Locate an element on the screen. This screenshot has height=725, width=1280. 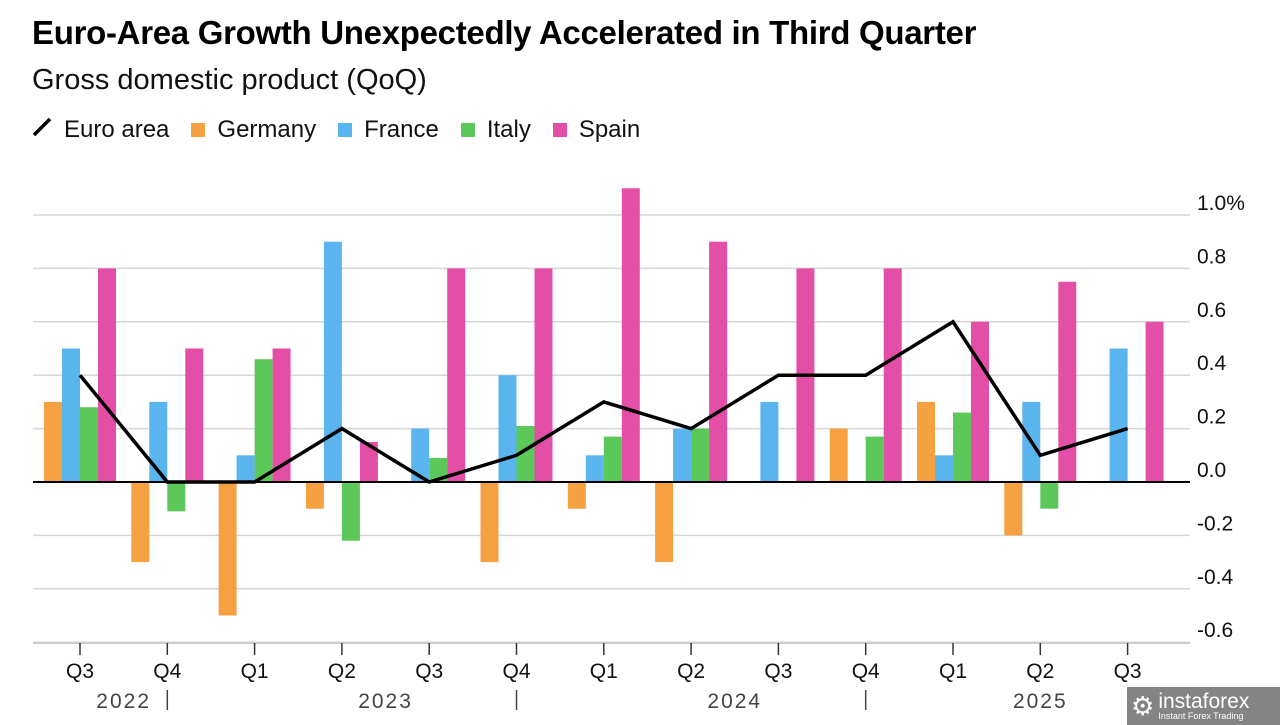
chart-subtitle: Gross domestic product (QoQ) is located at coordinates (229, 80).